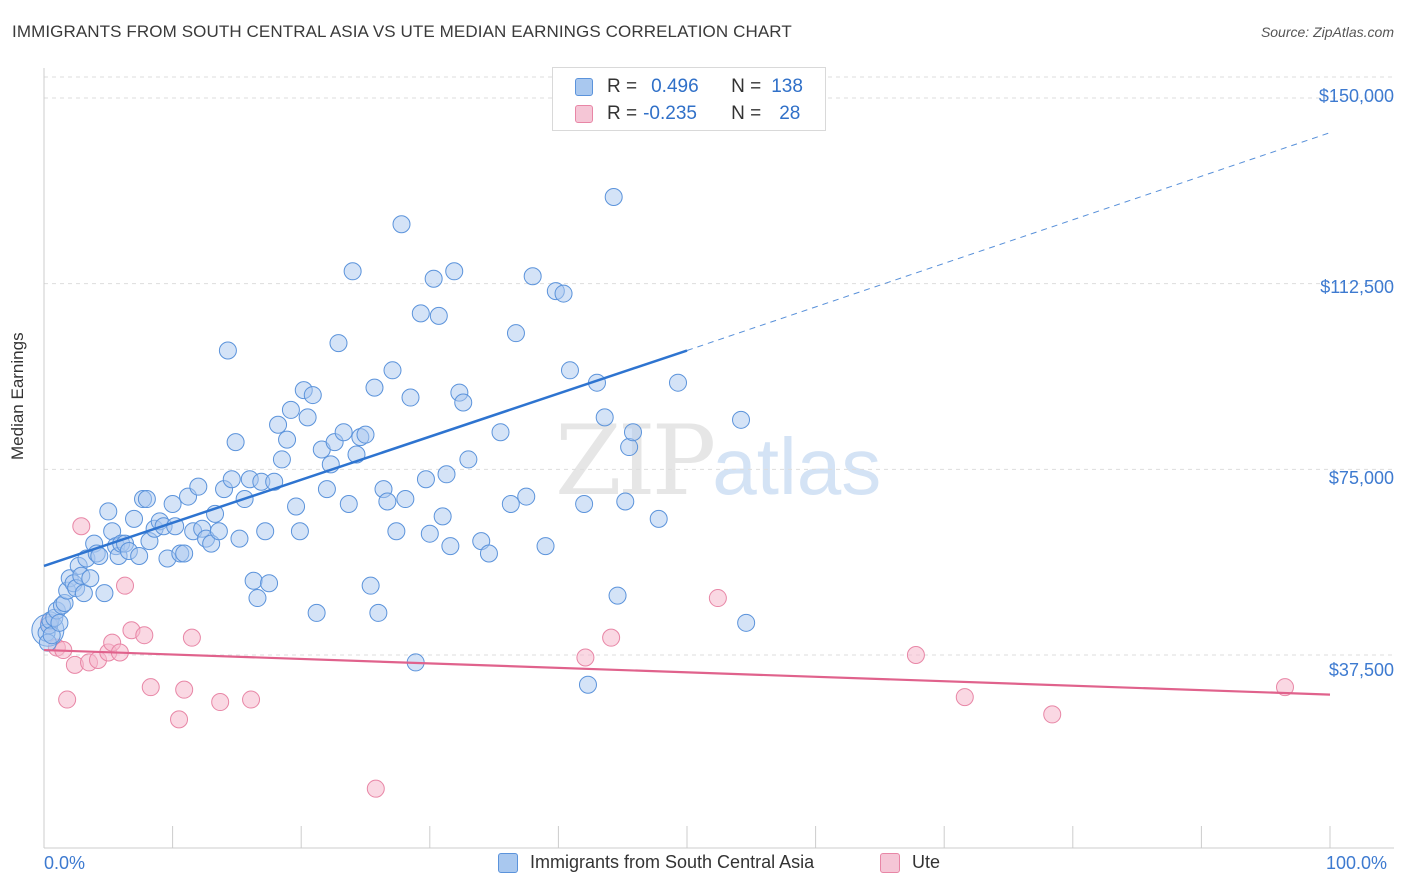 The image size is (1406, 892). I want to click on y-axis-label: Median Earnings, so click(17, 396).